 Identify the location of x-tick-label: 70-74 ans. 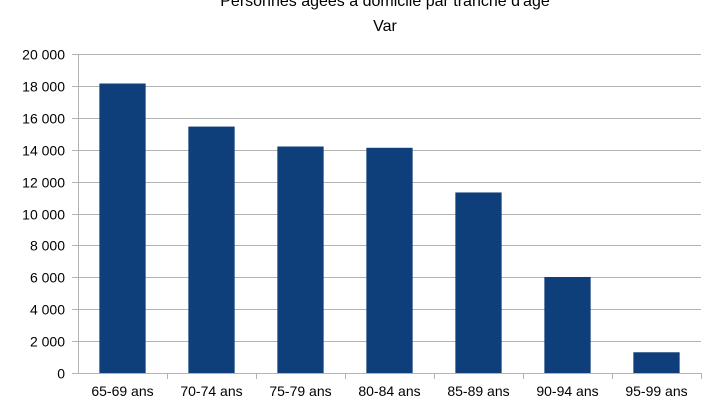
(211, 391).